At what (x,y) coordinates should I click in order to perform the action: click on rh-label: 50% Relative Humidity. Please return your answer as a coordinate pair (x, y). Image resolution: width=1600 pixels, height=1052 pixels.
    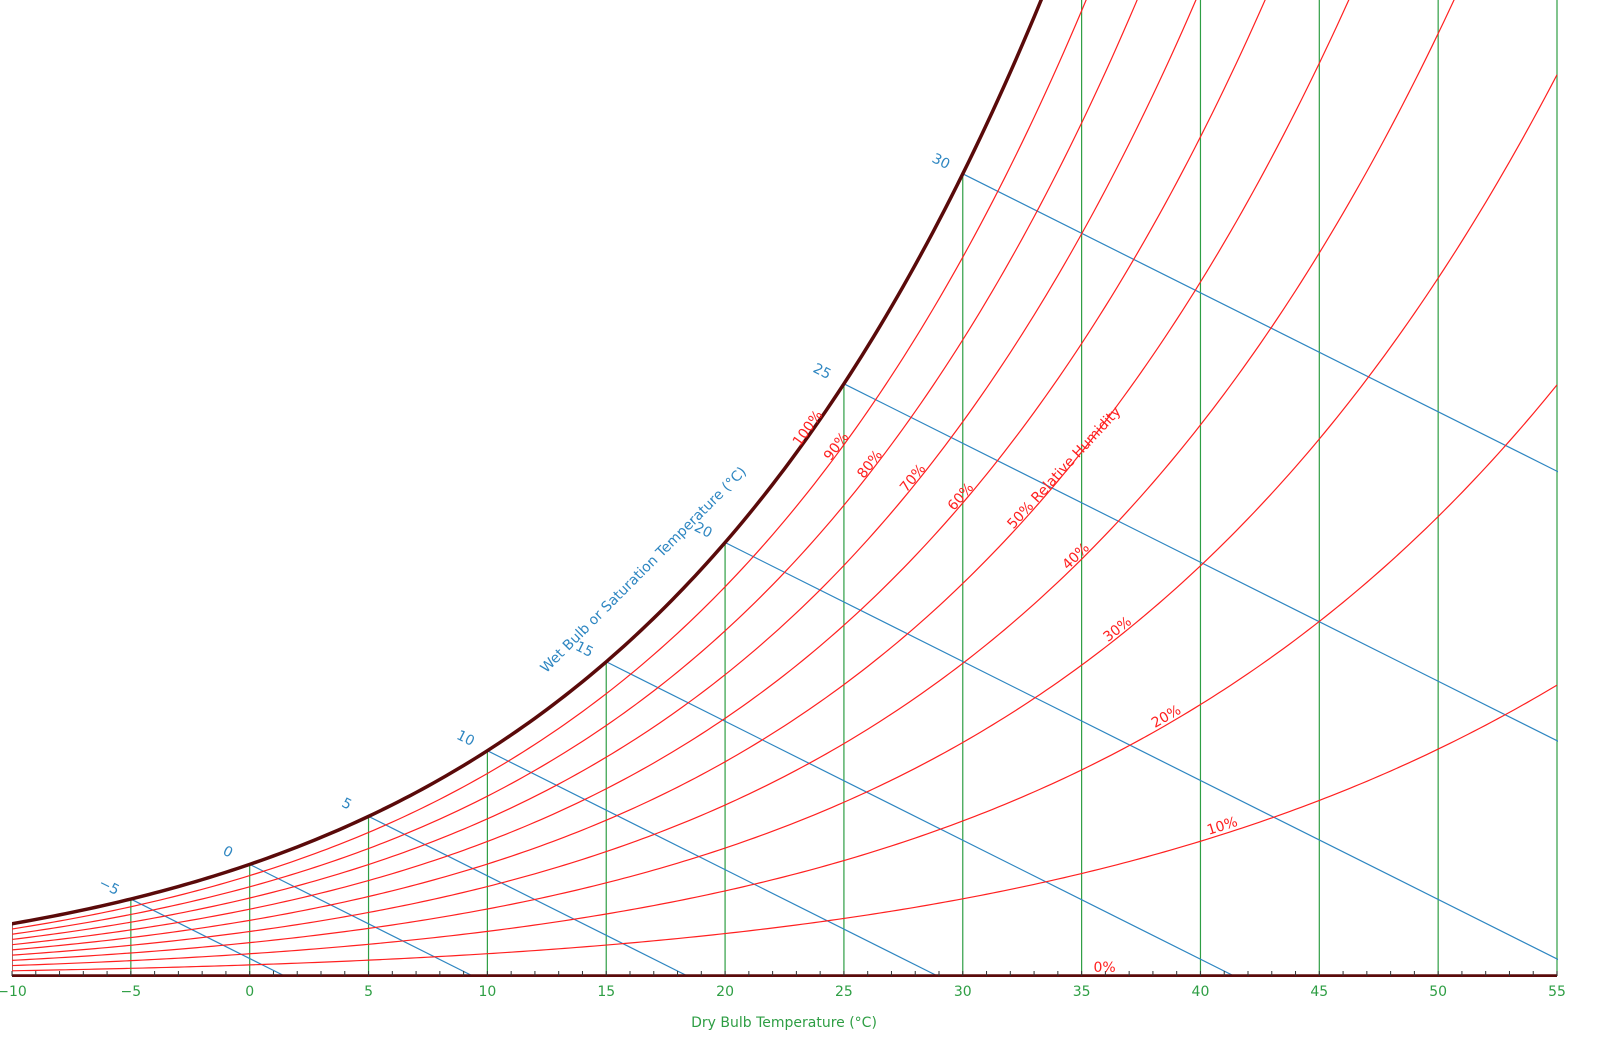
    Looking at the image, I should click on (1064, 468).